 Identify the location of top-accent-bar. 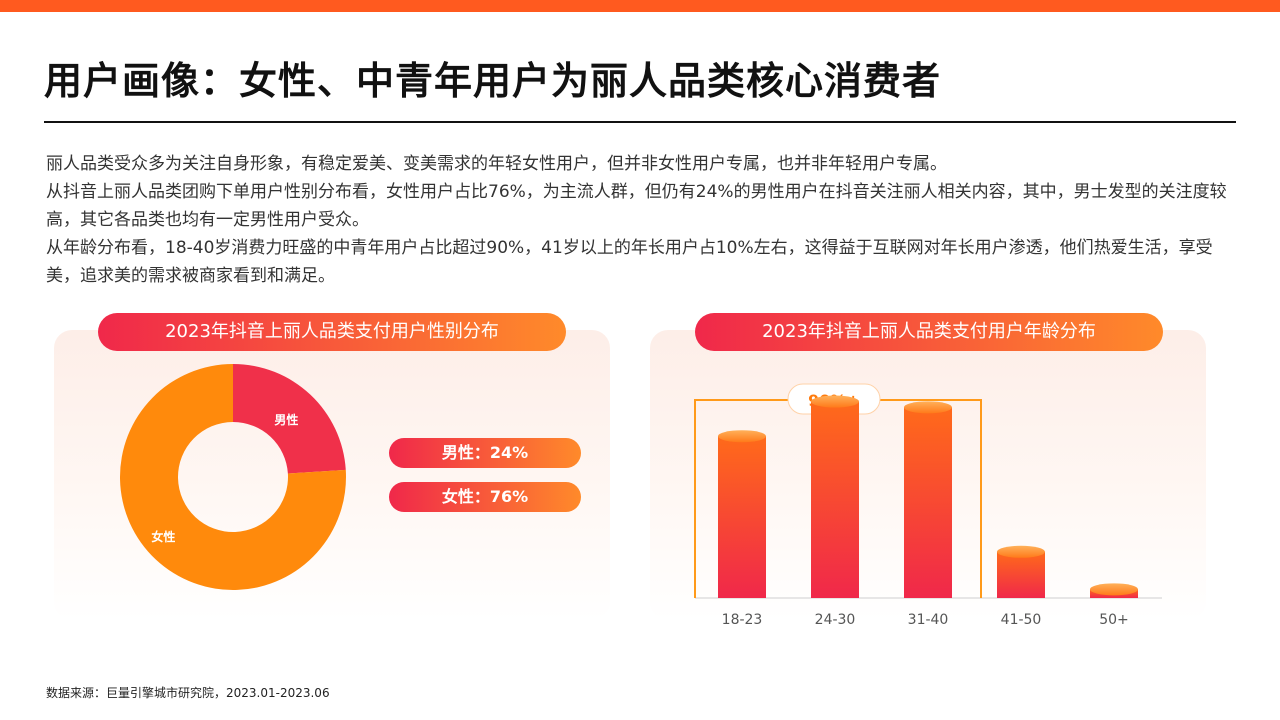
(640, 6).